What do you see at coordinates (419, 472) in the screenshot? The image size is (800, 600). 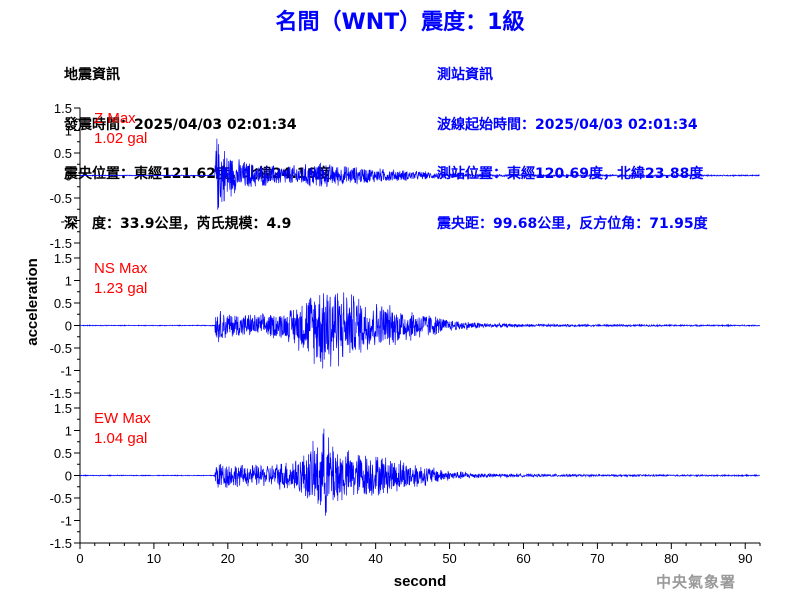 I see `waveform-ew-trace` at bounding box center [419, 472].